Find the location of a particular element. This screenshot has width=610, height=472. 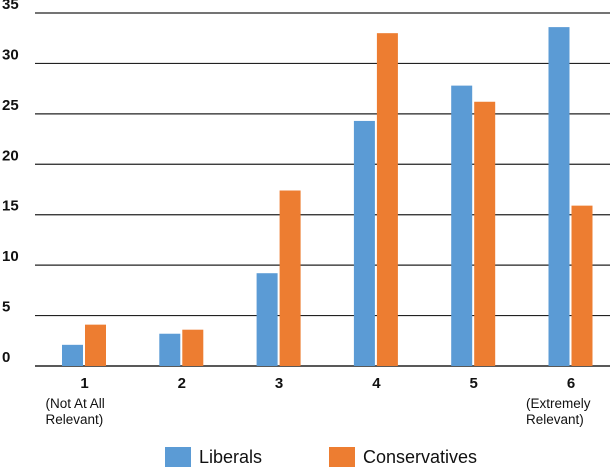

y-tick-label: 25 is located at coordinates (10, 105).